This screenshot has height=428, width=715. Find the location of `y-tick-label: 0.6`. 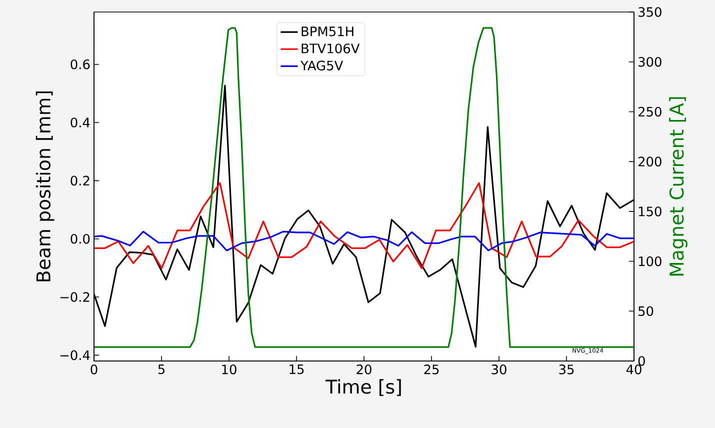

y-tick-label: 0.6 is located at coordinates (80, 64).